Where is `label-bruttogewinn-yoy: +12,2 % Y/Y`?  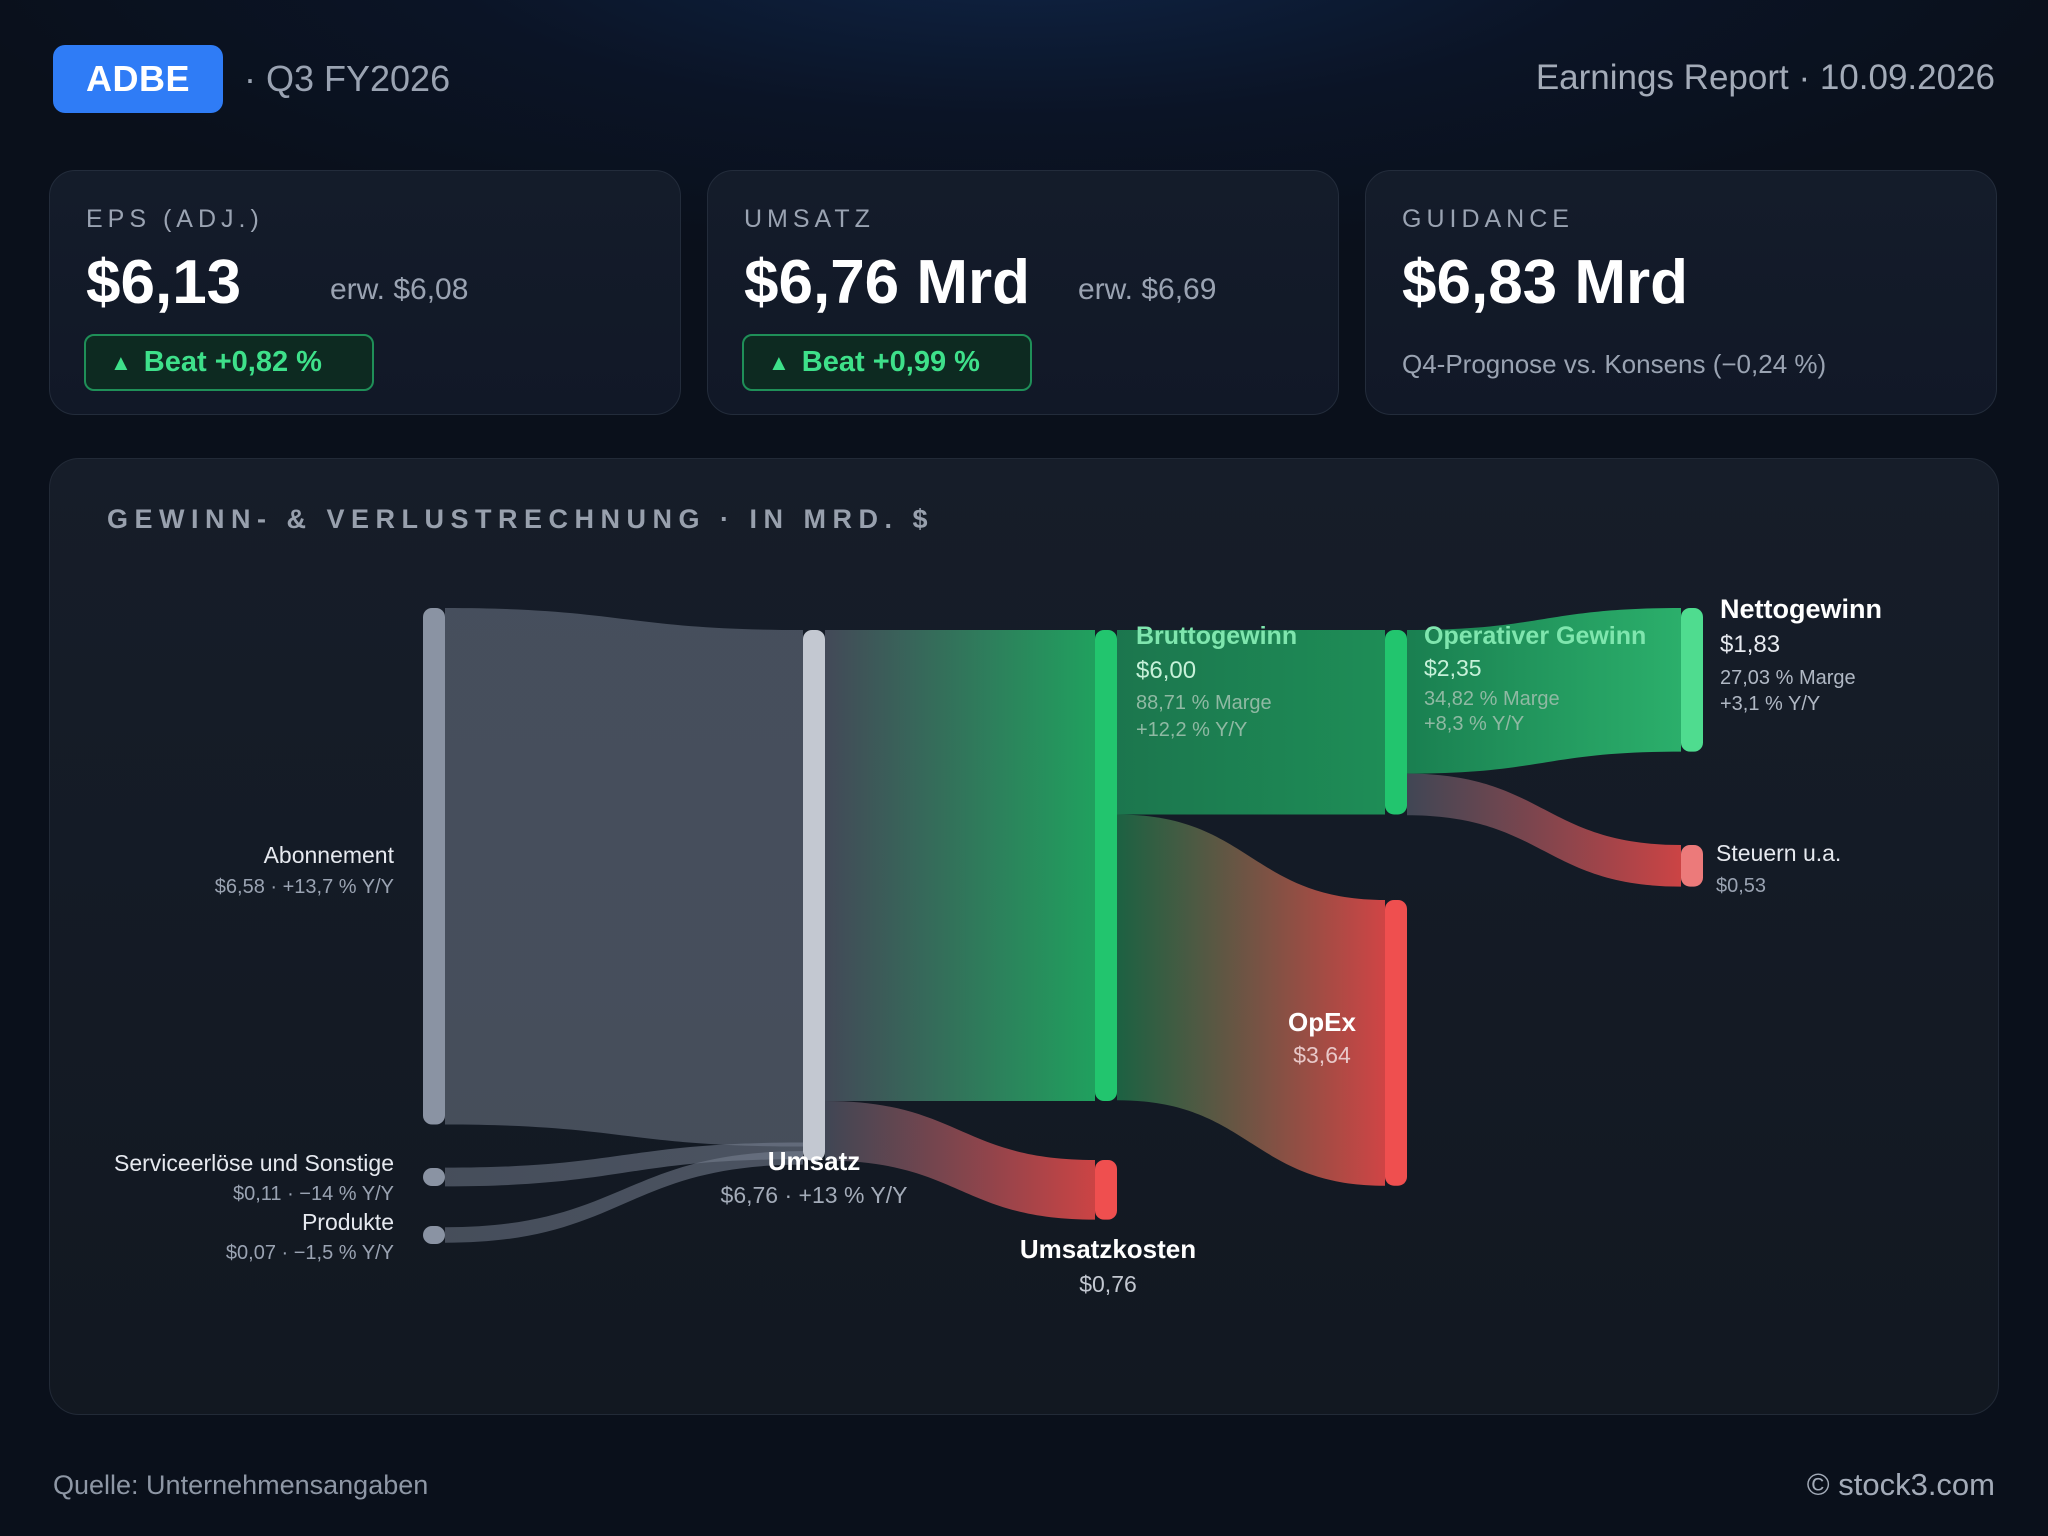
label-bruttogewinn-yoy: +12,2 % Y/Y is located at coordinates (1191, 730).